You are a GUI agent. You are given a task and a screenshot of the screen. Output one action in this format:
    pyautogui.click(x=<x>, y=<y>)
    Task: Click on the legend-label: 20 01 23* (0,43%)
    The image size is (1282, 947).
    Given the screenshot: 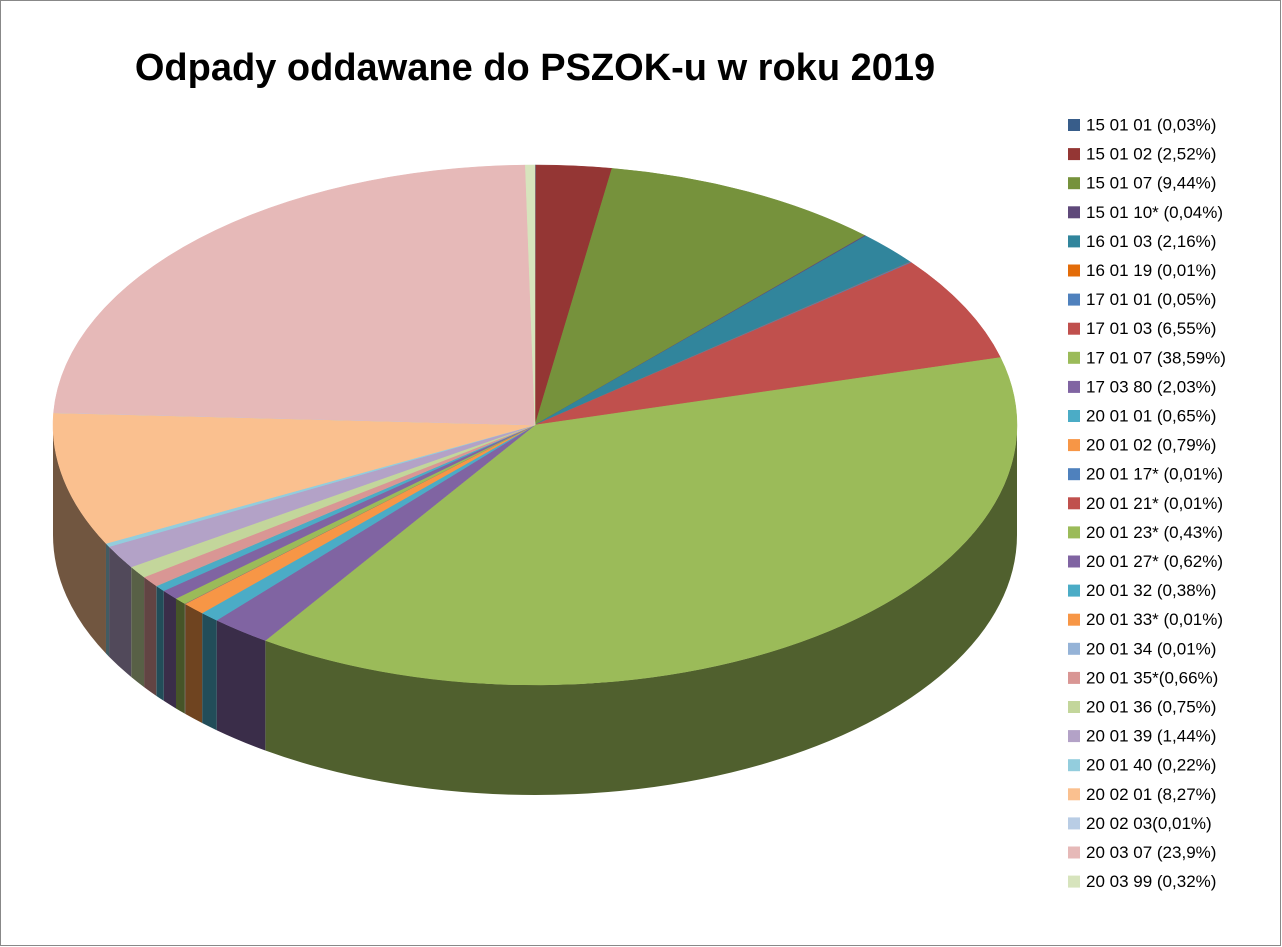 What is the action you would take?
    pyautogui.click(x=1154, y=532)
    